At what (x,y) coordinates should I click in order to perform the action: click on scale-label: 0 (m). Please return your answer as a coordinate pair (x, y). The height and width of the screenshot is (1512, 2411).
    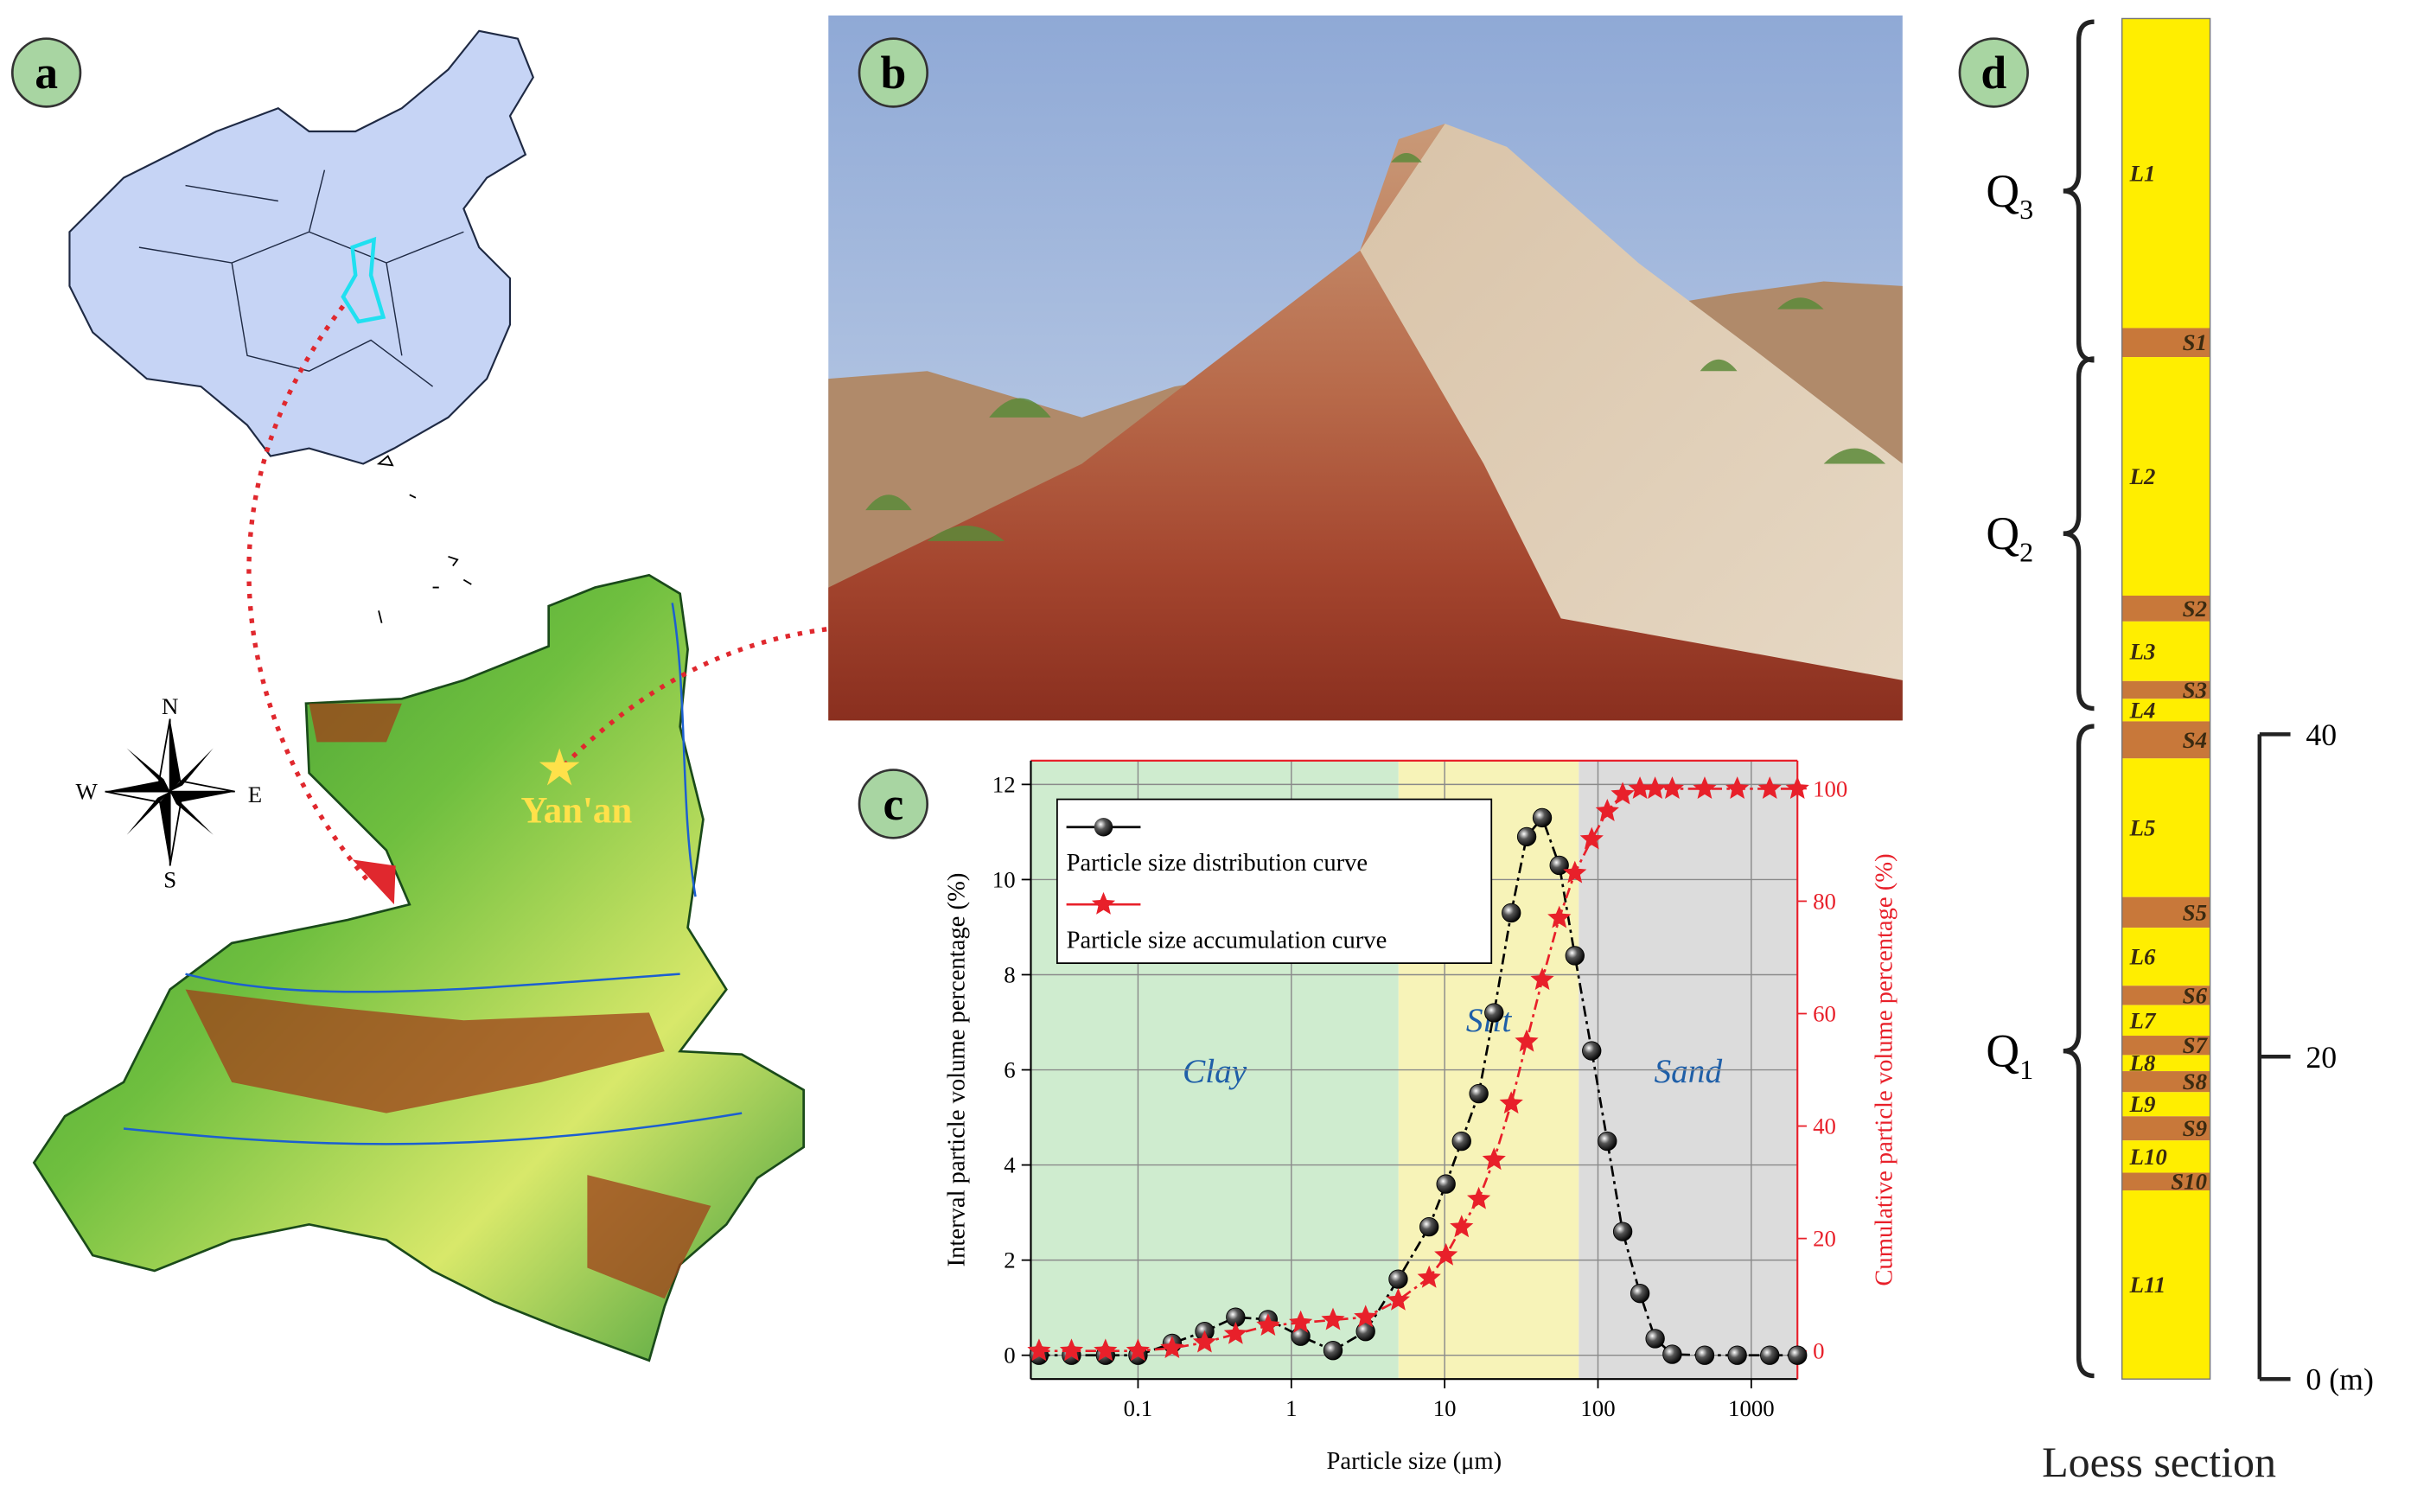
    Looking at the image, I should click on (2339, 1379).